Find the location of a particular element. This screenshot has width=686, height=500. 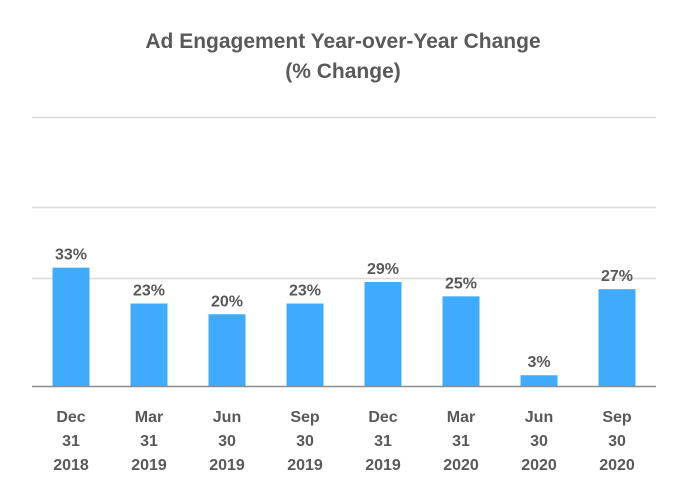

data-label-0: 33% is located at coordinates (71, 255).